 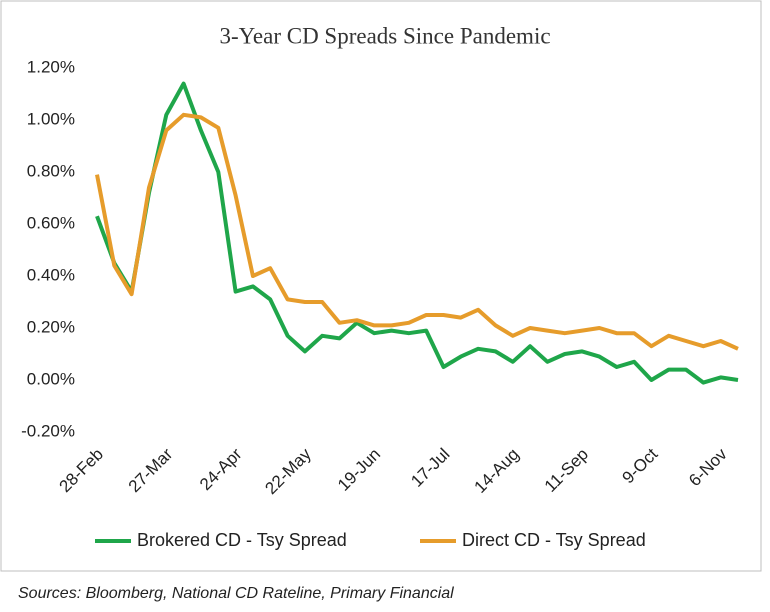 What do you see at coordinates (51, 222) in the screenshot?
I see `y-tick-label: 0.60%` at bounding box center [51, 222].